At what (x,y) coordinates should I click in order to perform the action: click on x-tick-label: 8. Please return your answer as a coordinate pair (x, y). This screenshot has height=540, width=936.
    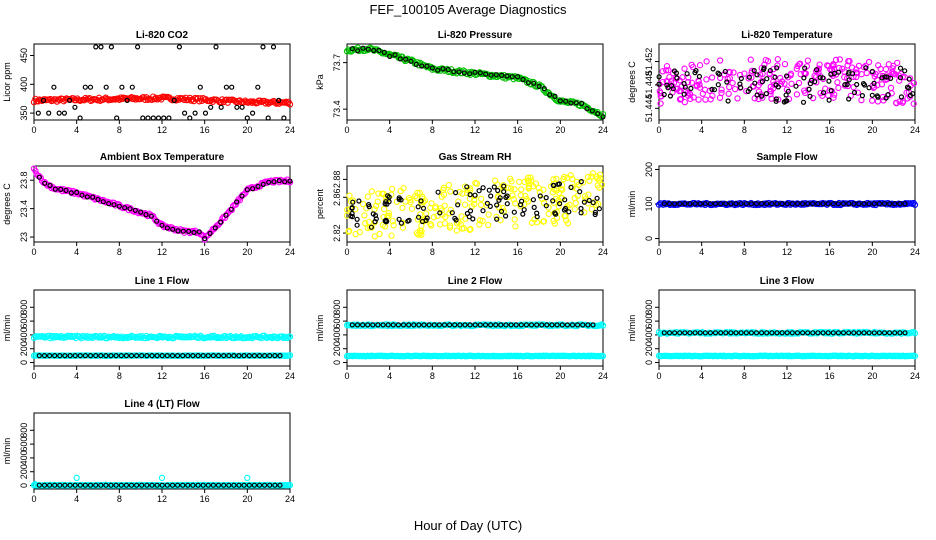
    Looking at the image, I should click on (744, 376).